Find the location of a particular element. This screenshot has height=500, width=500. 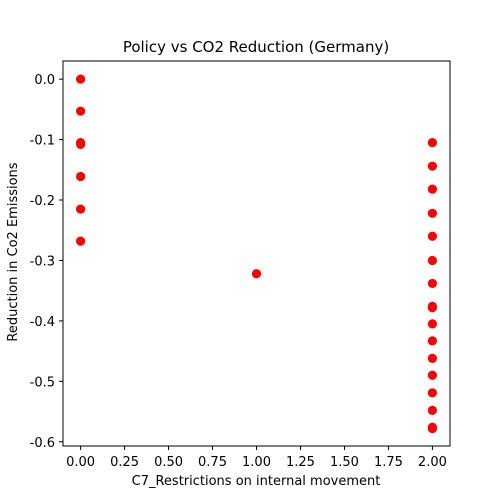

x-tick-label: 1.50 is located at coordinates (344, 462).